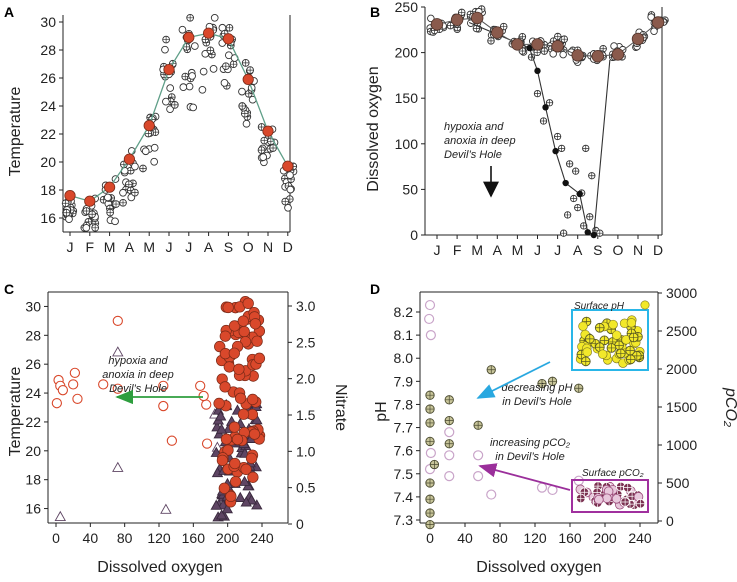  I want to click on annotation-line: increasing pCO₂, so click(530, 443).